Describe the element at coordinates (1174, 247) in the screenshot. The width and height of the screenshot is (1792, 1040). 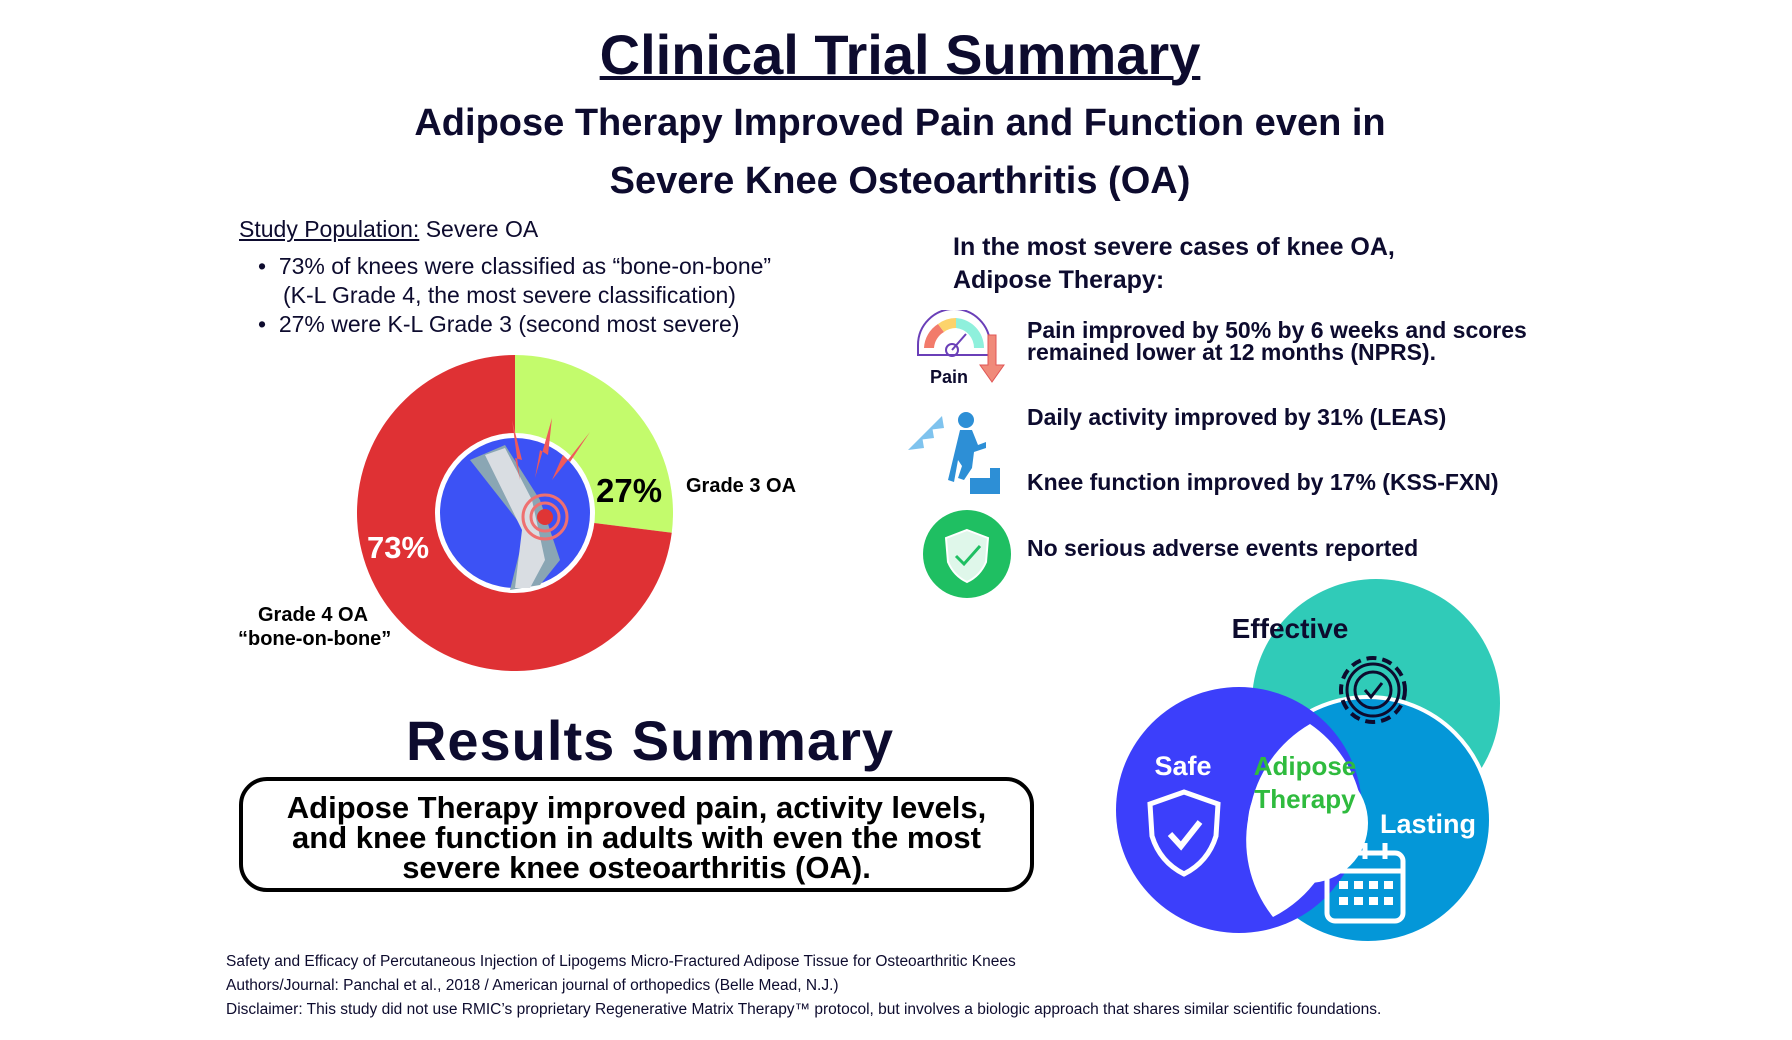
I see `findings-heading-1: In the most severe cases of knee OA,` at that location.